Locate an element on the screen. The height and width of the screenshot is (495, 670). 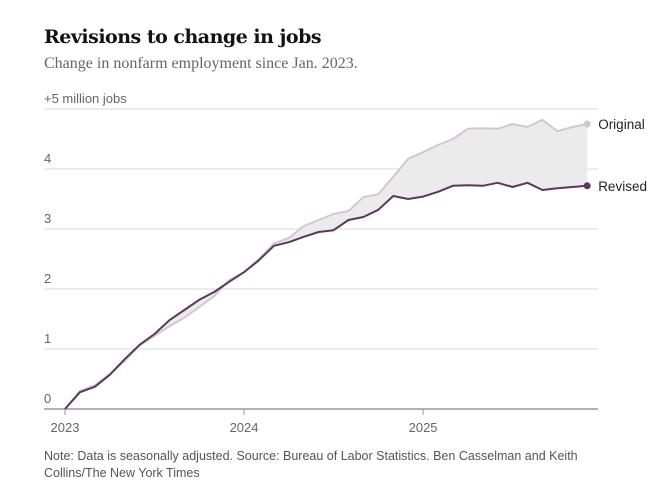
x-tick-label: 2024 is located at coordinates (244, 427).